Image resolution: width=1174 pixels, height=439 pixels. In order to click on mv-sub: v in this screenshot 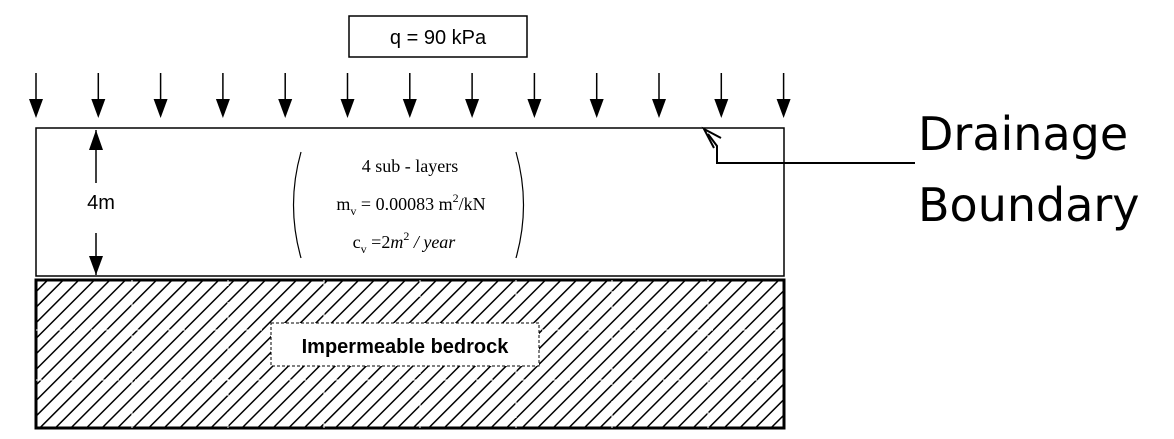, I will do `click(353, 211)`.